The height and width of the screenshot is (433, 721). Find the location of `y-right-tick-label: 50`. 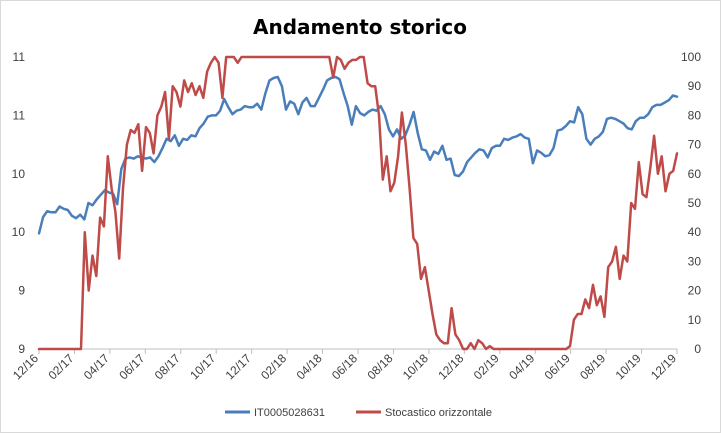

y-right-tick-label: 50 is located at coordinates (695, 203).